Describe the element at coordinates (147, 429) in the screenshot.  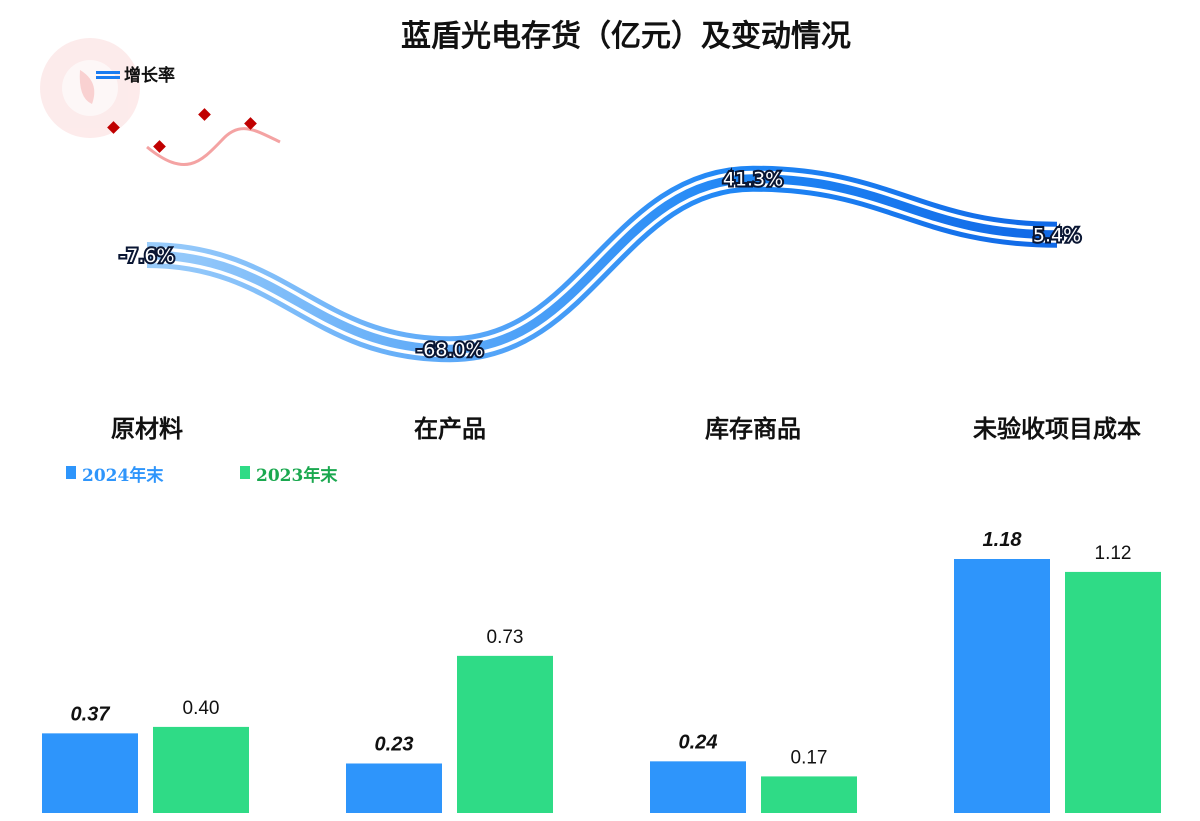
I see `category-label-0: 原材料` at that location.